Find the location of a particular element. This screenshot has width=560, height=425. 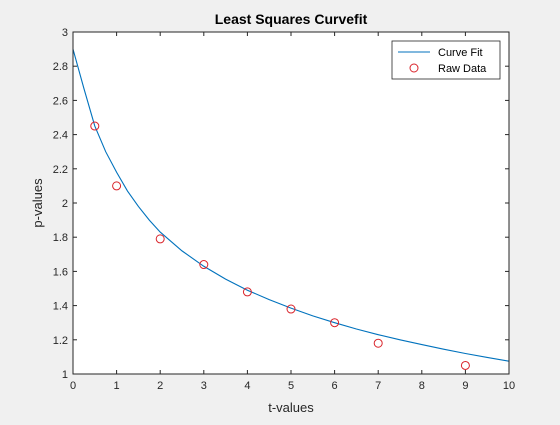

x-tick-label: 4 is located at coordinates (247, 386).